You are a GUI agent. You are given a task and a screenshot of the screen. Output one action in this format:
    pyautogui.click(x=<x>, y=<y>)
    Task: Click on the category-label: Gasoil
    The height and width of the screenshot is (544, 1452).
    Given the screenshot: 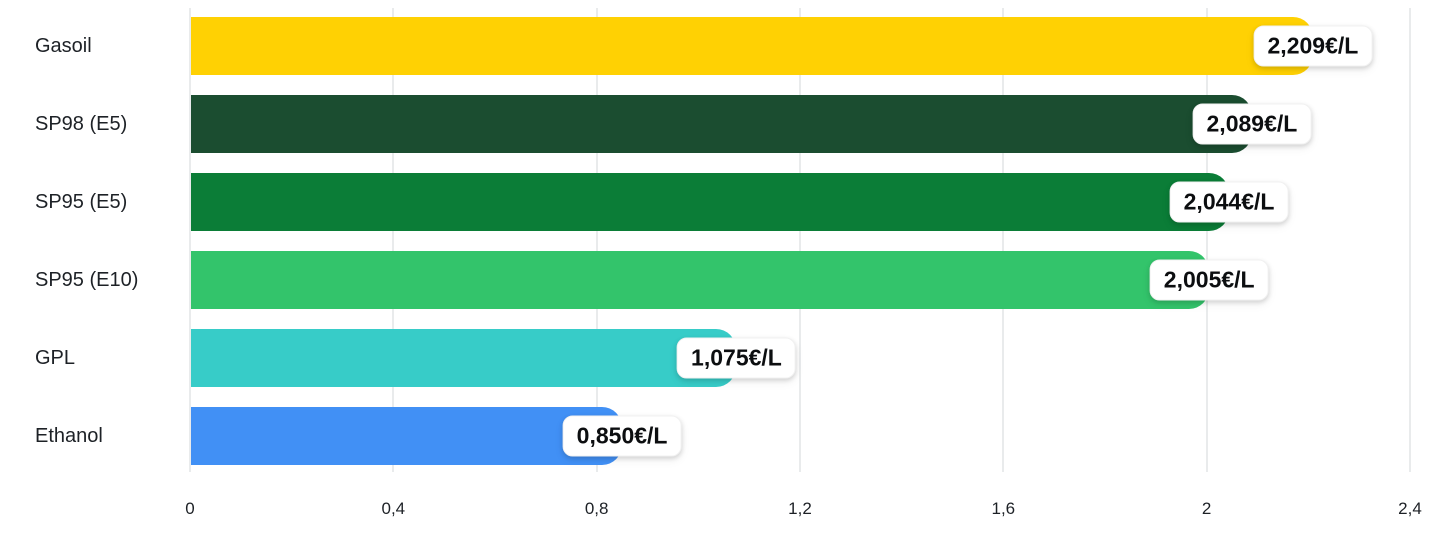 What is the action you would take?
    pyautogui.click(x=63, y=46)
    